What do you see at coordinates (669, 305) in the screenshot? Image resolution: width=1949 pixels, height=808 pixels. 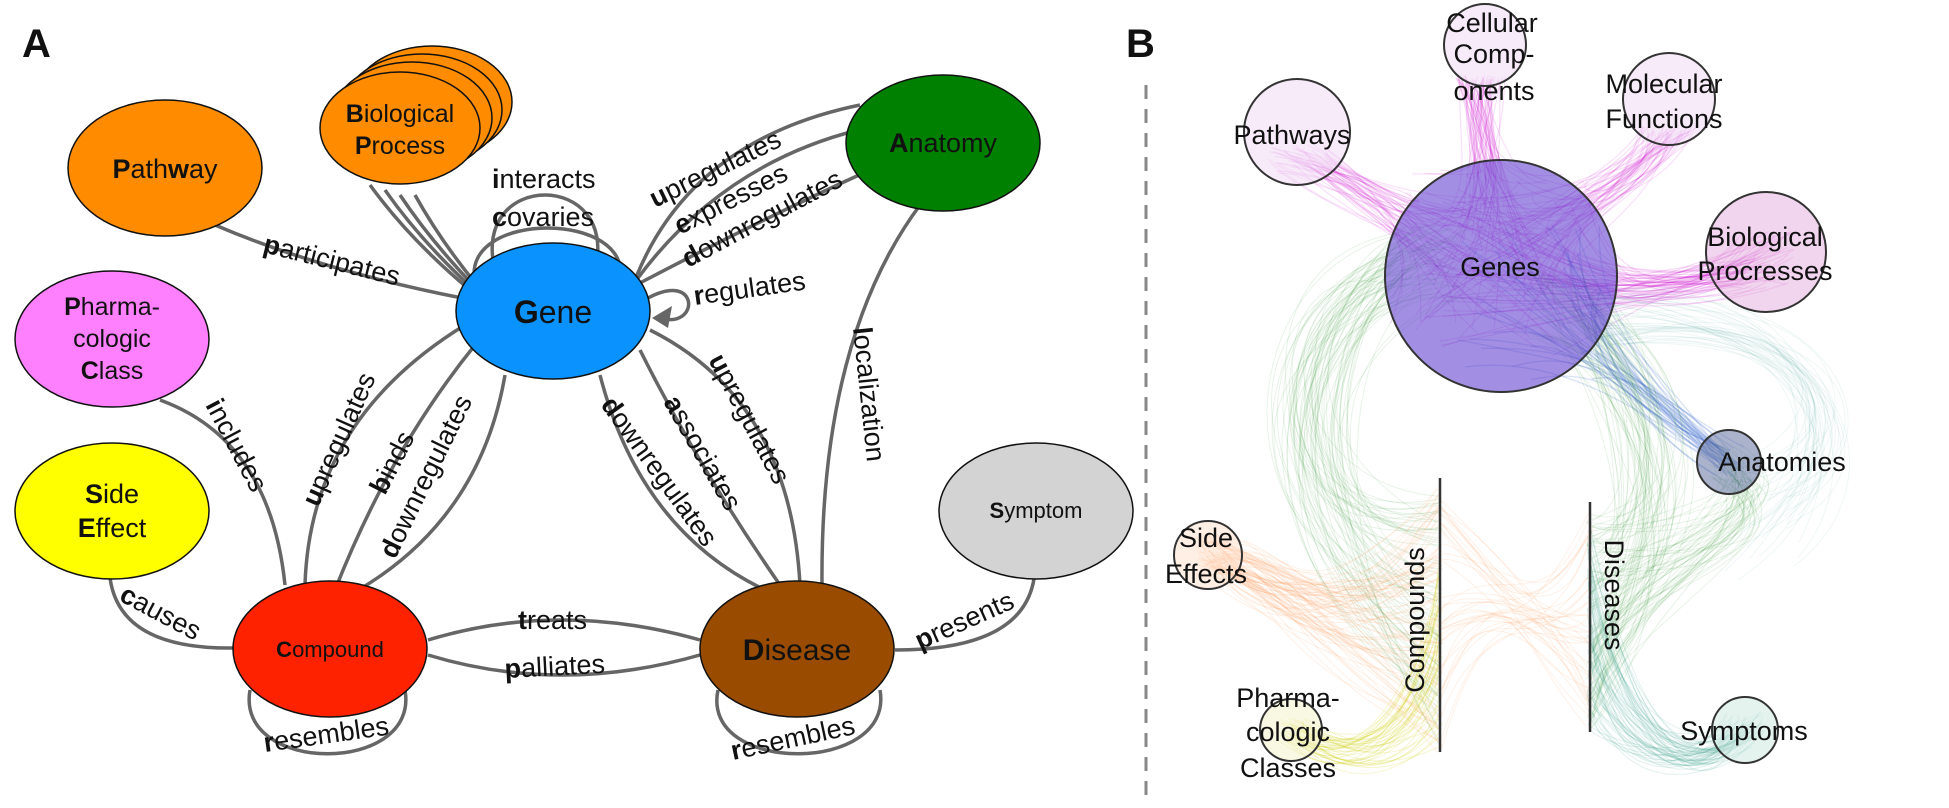 I see `edge-regulates-loop` at bounding box center [669, 305].